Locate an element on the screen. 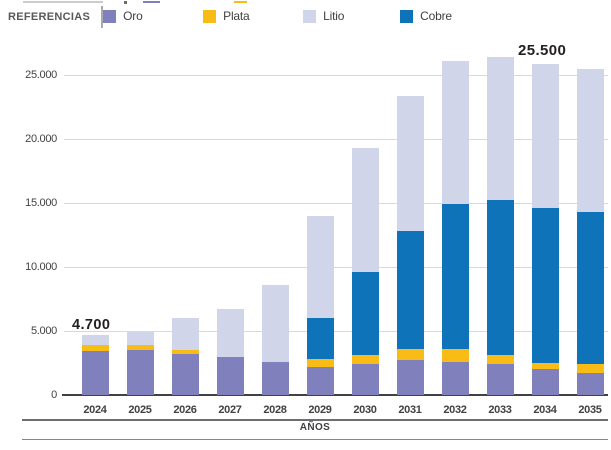 This screenshot has height=450, width=611. segment-cobre-2030 is located at coordinates (365, 314).